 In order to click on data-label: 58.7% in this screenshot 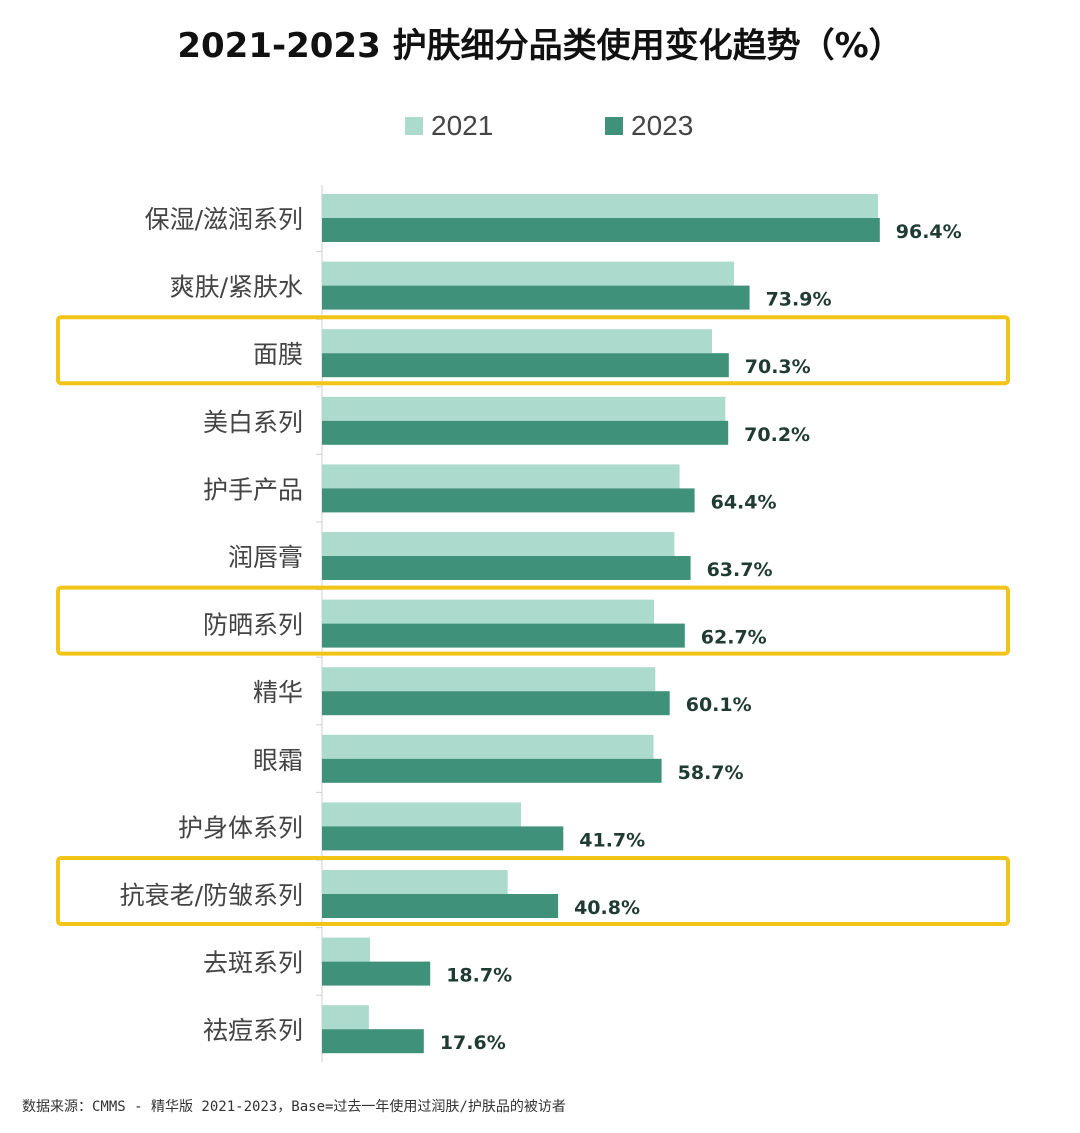, I will do `click(711, 773)`.